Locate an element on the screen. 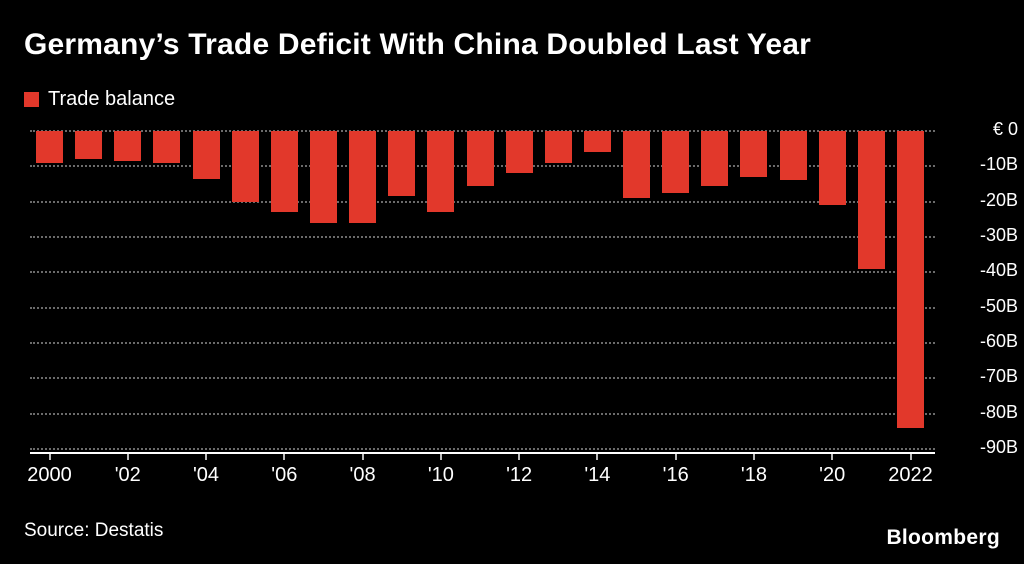  bar-2022 is located at coordinates (910, 279).